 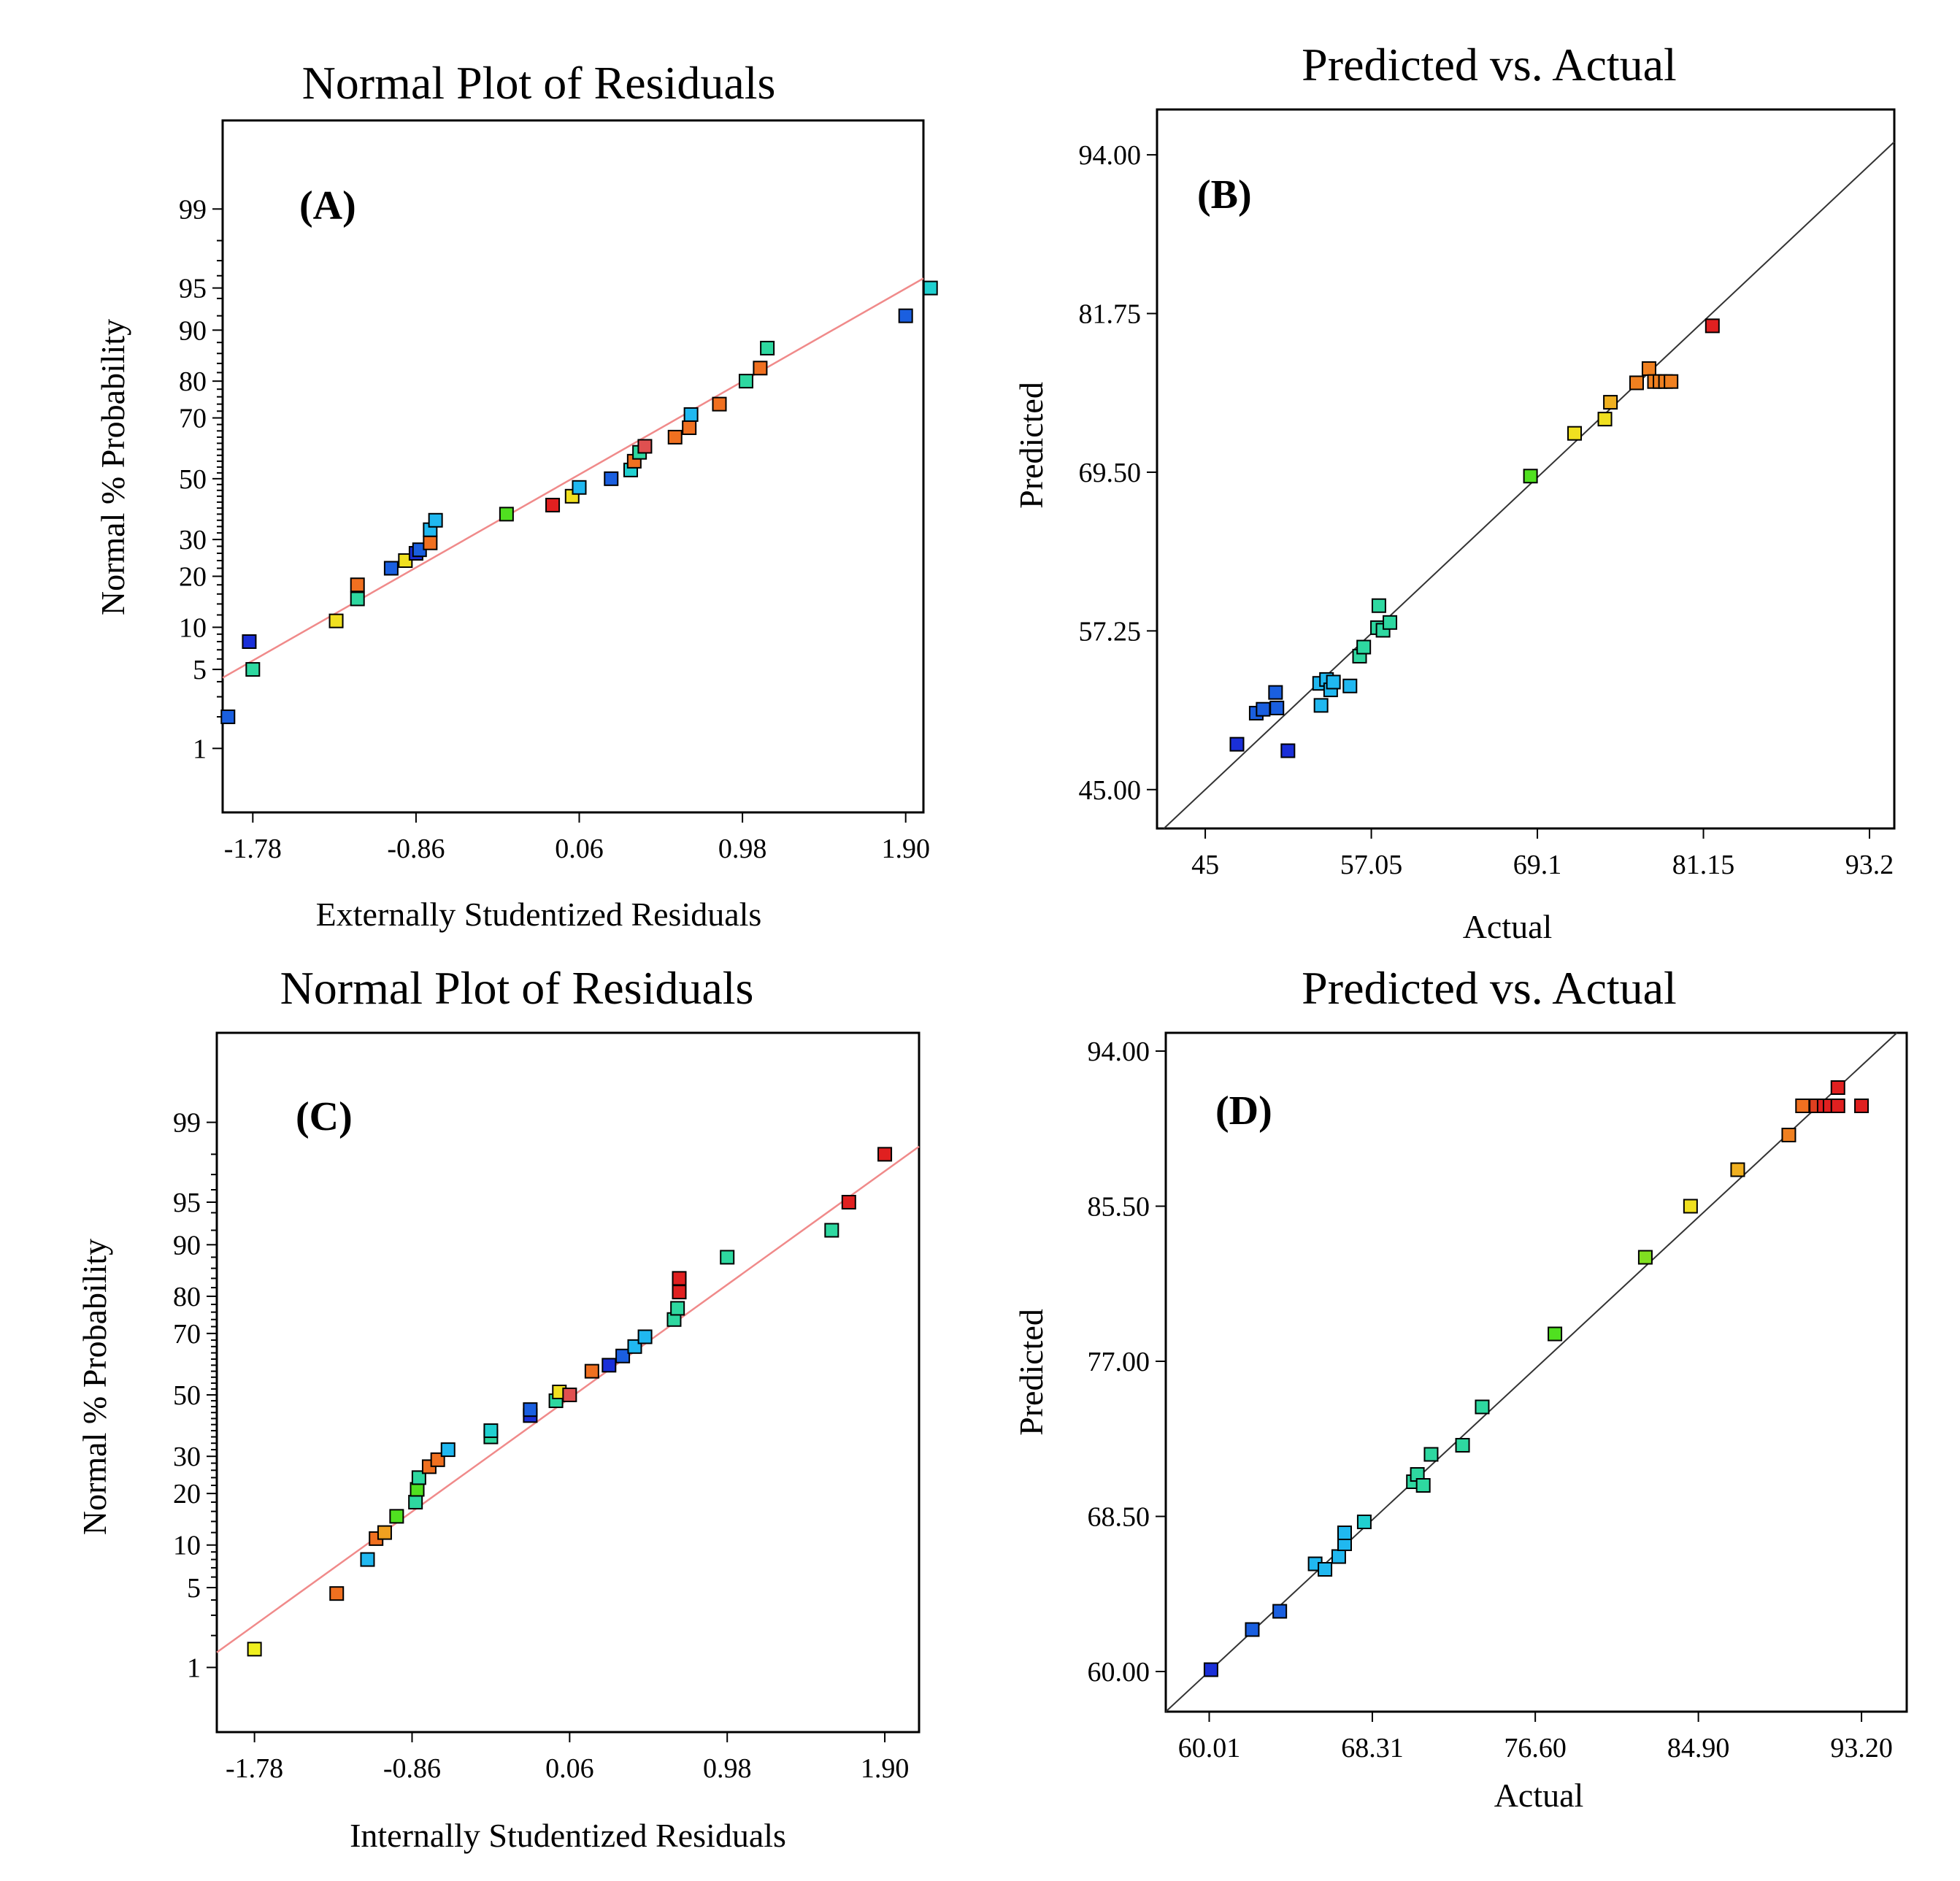 What do you see at coordinates (416, 849) in the screenshot?
I see `panel-a-x-tick-label: -0.86` at bounding box center [416, 849].